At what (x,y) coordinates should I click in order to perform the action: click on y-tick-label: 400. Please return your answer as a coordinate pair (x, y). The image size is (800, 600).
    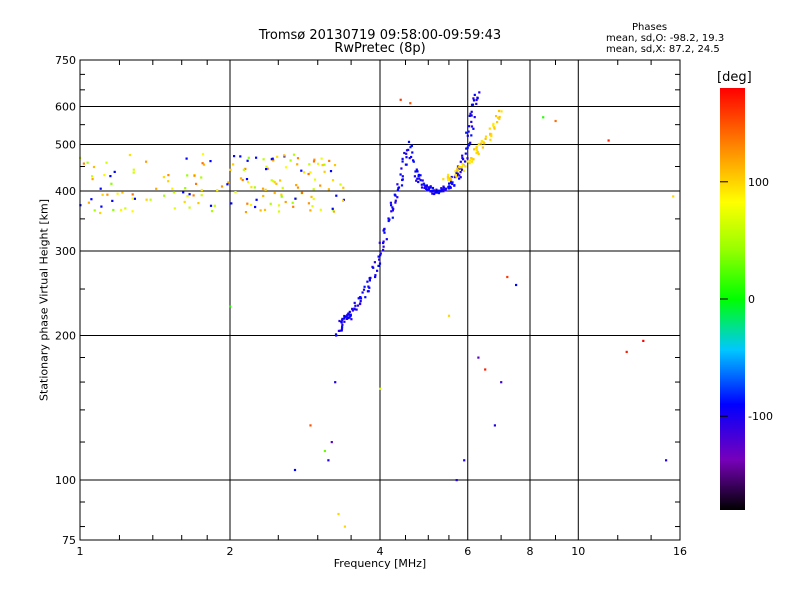
    Looking at the image, I should click on (65, 191).